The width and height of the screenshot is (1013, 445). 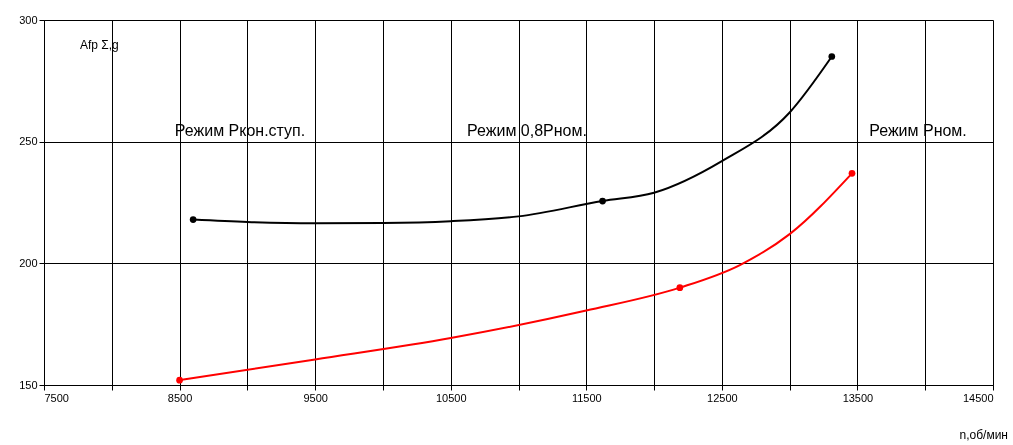 What do you see at coordinates (527, 130) in the screenshot?
I see `annotation: Режим 0,8Рном.` at bounding box center [527, 130].